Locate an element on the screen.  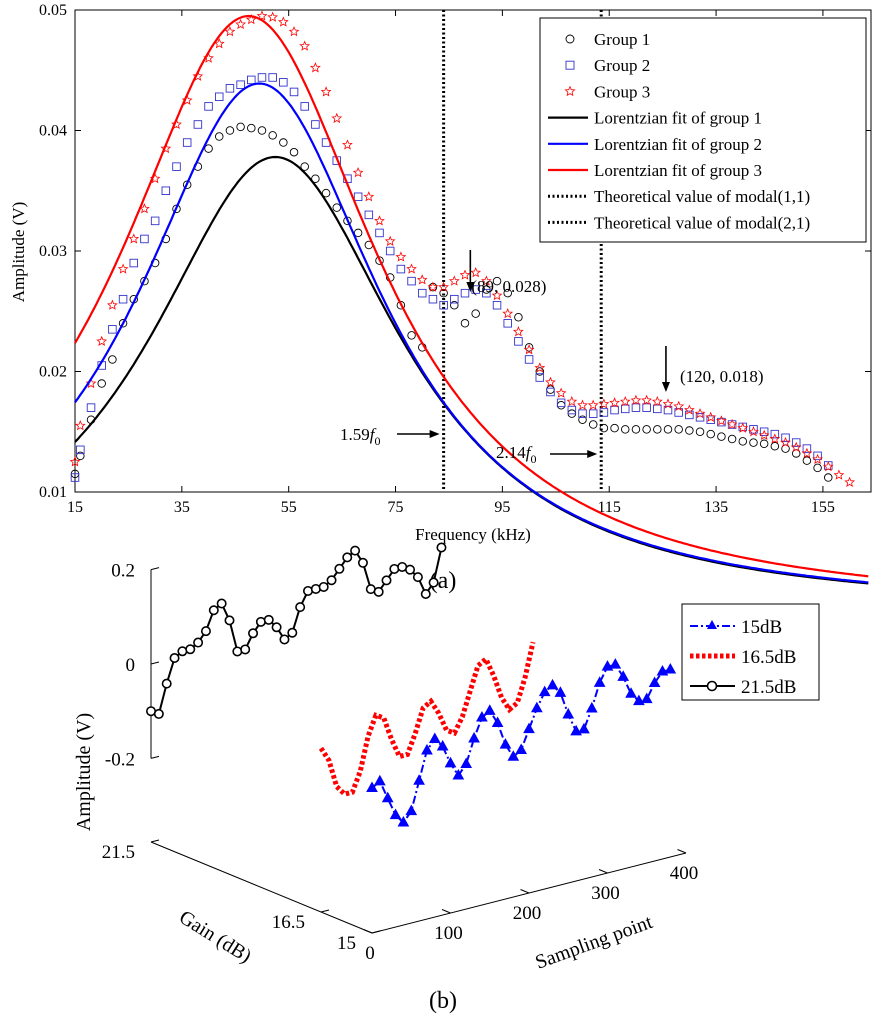
x-tick-label: 95 is located at coordinates (502, 507).